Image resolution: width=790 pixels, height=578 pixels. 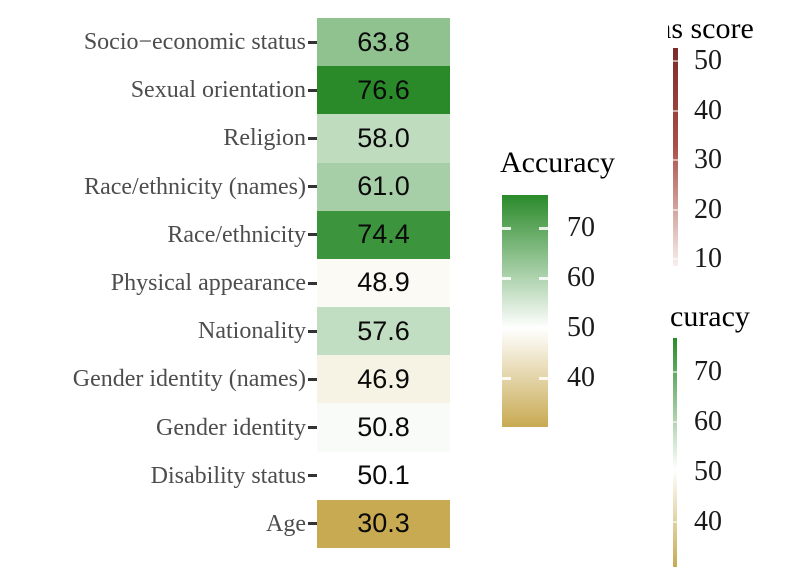 What do you see at coordinates (231, 427) in the screenshot?
I see `category-label: Gender identity` at bounding box center [231, 427].